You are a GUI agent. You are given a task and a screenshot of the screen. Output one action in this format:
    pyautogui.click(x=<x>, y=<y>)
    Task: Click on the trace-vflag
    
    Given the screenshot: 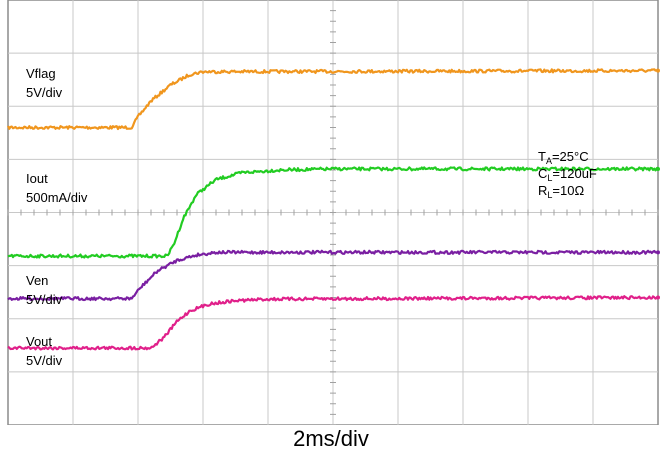 What is the action you would take?
    pyautogui.click(x=333, y=99)
    